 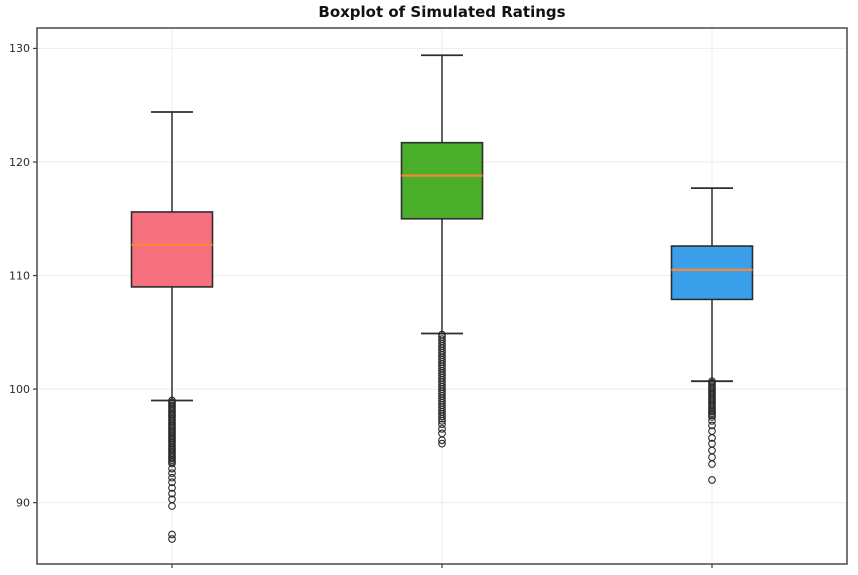 I want to click on y-tick-label: 130, so click(x=19, y=48).